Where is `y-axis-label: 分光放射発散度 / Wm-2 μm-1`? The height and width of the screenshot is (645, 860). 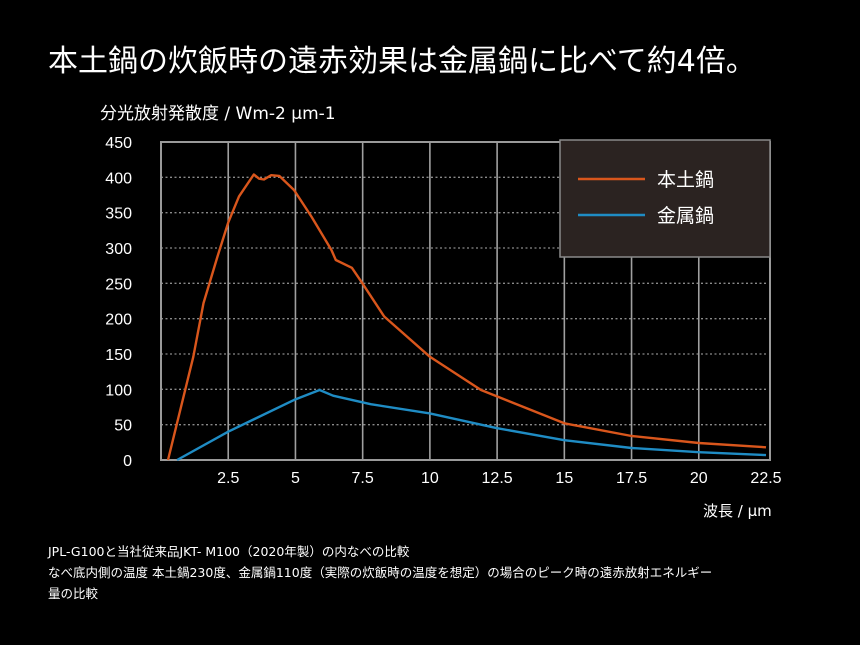 y-axis-label: 分光放射発散度 / Wm-2 μm-1 is located at coordinates (218, 114).